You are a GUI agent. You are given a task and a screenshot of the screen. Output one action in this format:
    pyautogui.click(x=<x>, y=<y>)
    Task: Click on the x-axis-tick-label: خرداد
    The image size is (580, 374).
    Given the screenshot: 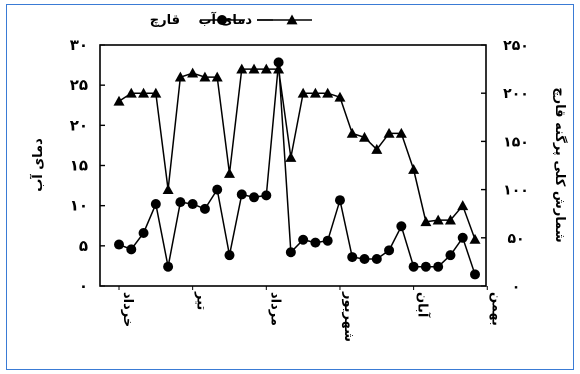 What is the action you would take?
    pyautogui.click(x=127, y=309)
    